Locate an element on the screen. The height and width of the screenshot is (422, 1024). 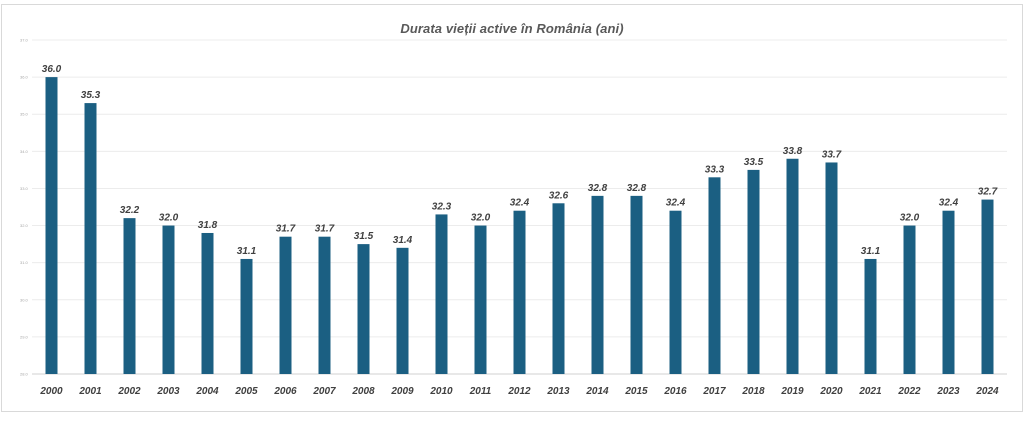
x-tick-label: 2010 is located at coordinates (441, 391).